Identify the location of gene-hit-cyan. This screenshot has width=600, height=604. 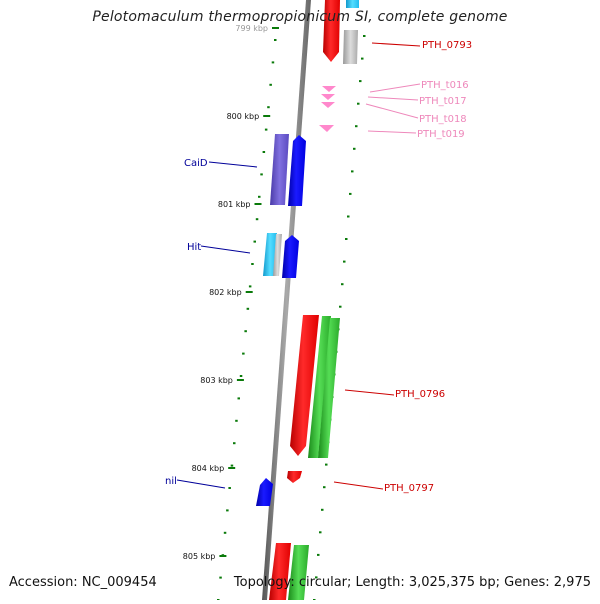
(270, 254).